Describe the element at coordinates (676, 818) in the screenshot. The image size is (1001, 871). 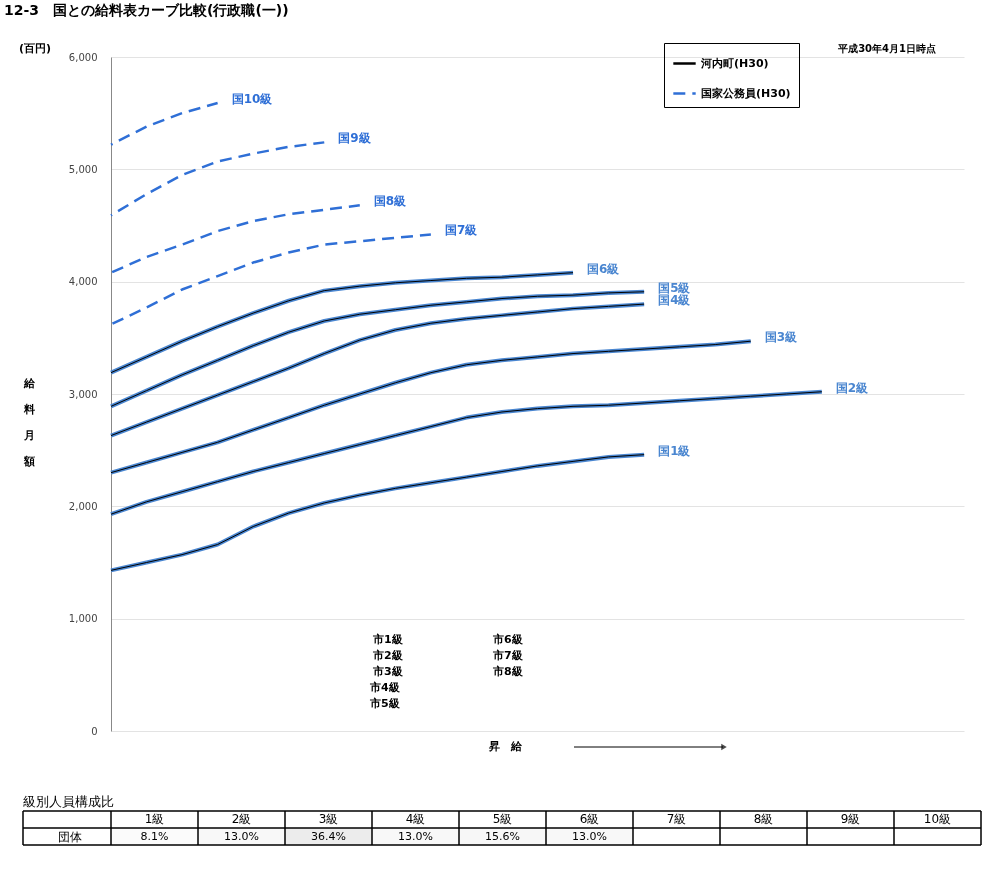
I see `x-tick-label: 7級` at that location.